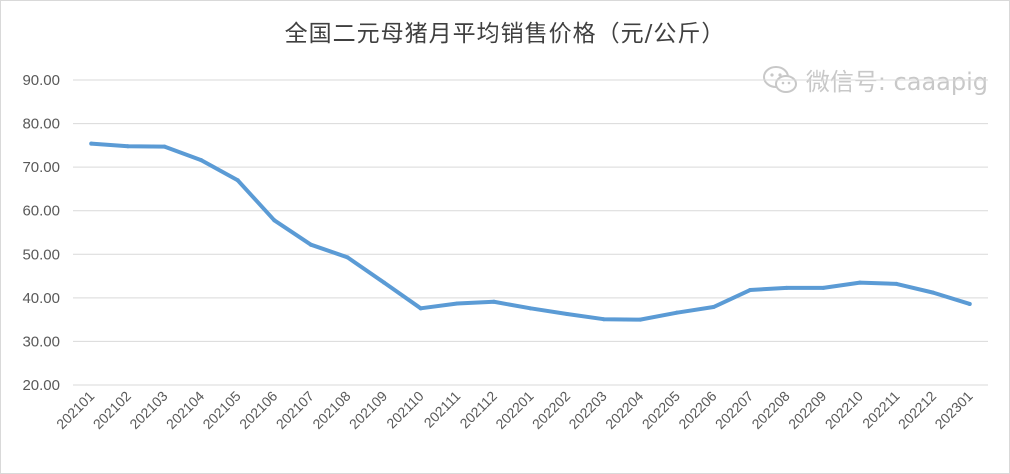 This screenshot has width=1010, height=474. Describe the element at coordinates (41, 385) in the screenshot. I see `y-tick-label: 20.00` at that location.